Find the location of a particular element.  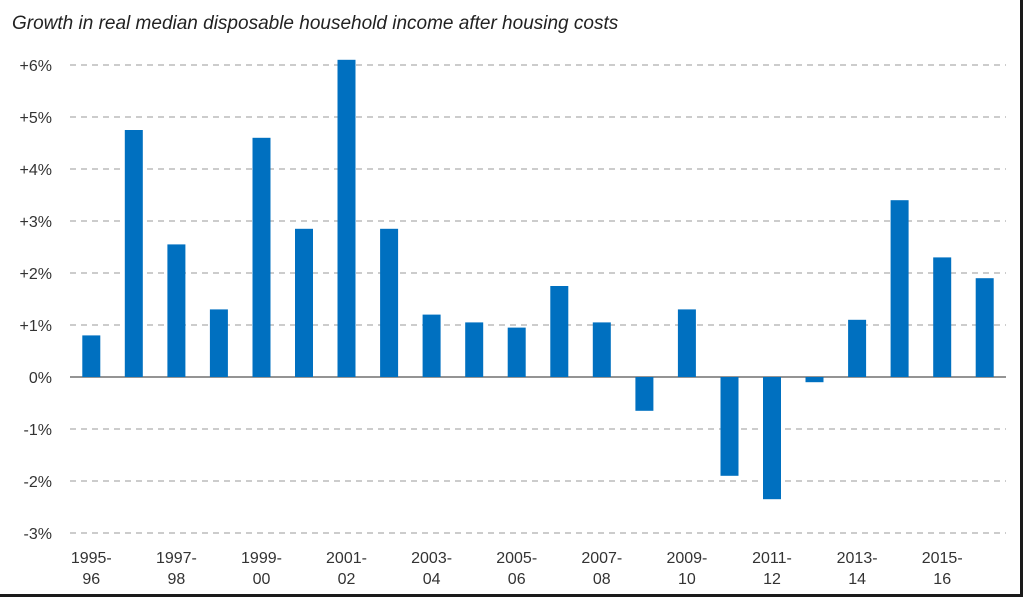

x-tick-label: 1997-98 is located at coordinates (176, 569).